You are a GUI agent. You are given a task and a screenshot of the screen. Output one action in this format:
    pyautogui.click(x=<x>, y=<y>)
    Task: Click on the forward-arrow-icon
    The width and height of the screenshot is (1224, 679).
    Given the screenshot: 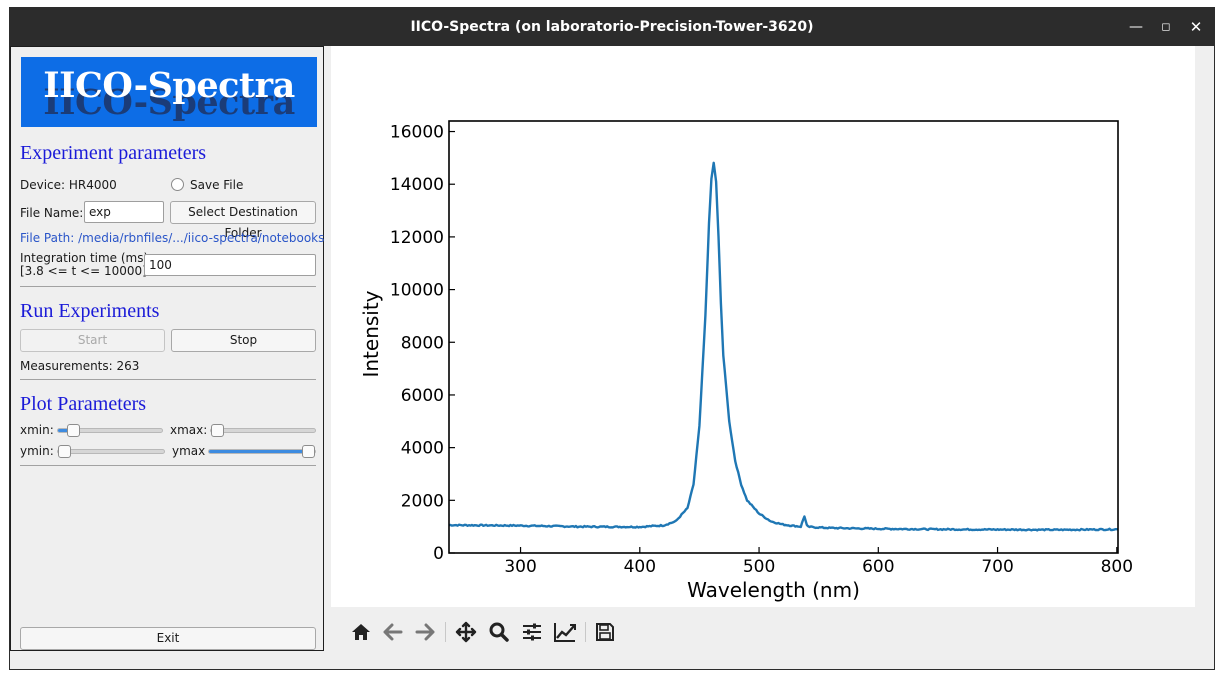 What is the action you would take?
    pyautogui.click(x=425, y=632)
    